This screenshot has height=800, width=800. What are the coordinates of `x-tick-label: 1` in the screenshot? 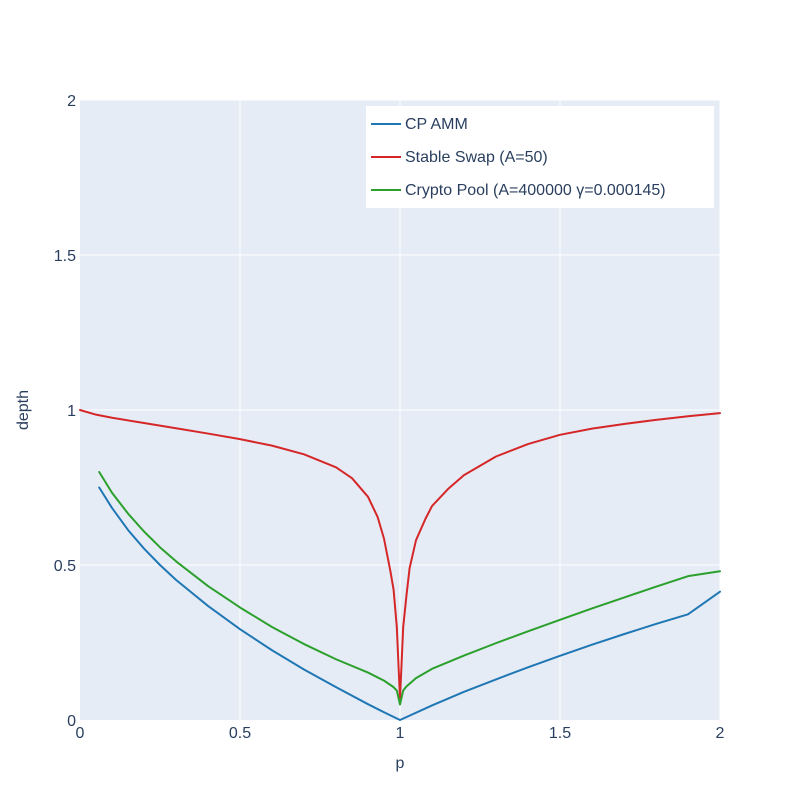 It's located at (400, 733).